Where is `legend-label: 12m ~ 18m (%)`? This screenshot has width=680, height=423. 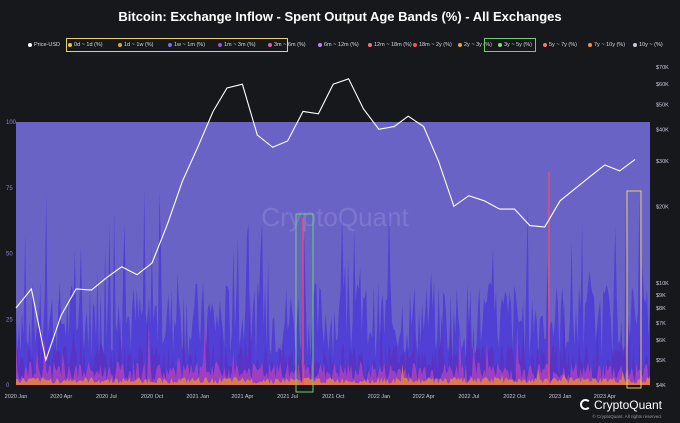
legend-label: 12m ~ 18m (%) is located at coordinates (393, 45).